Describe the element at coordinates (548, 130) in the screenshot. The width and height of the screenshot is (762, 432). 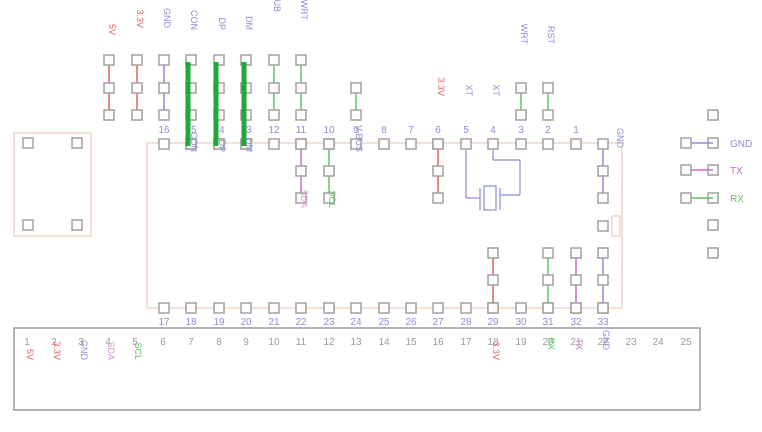
I see `chip-pin-number-2: 2` at that location.